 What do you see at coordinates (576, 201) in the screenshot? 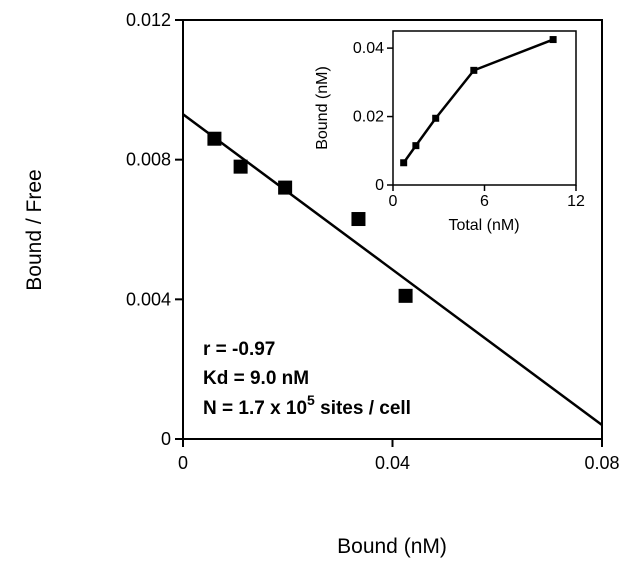
I see `inset-x-tick-label: 12` at bounding box center [576, 201].